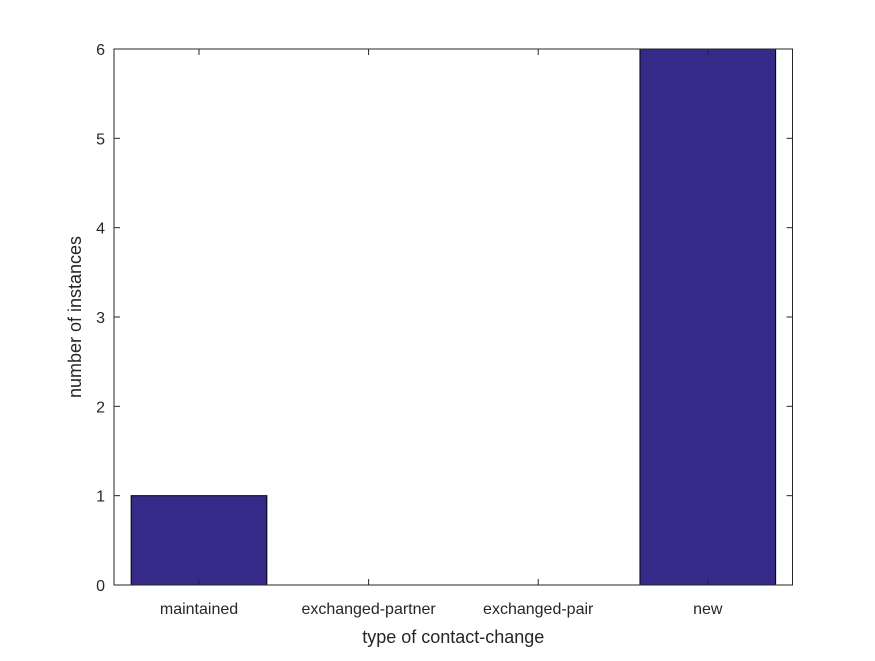 The height and width of the screenshot is (661, 875). I want to click on bar-new, so click(708, 317).